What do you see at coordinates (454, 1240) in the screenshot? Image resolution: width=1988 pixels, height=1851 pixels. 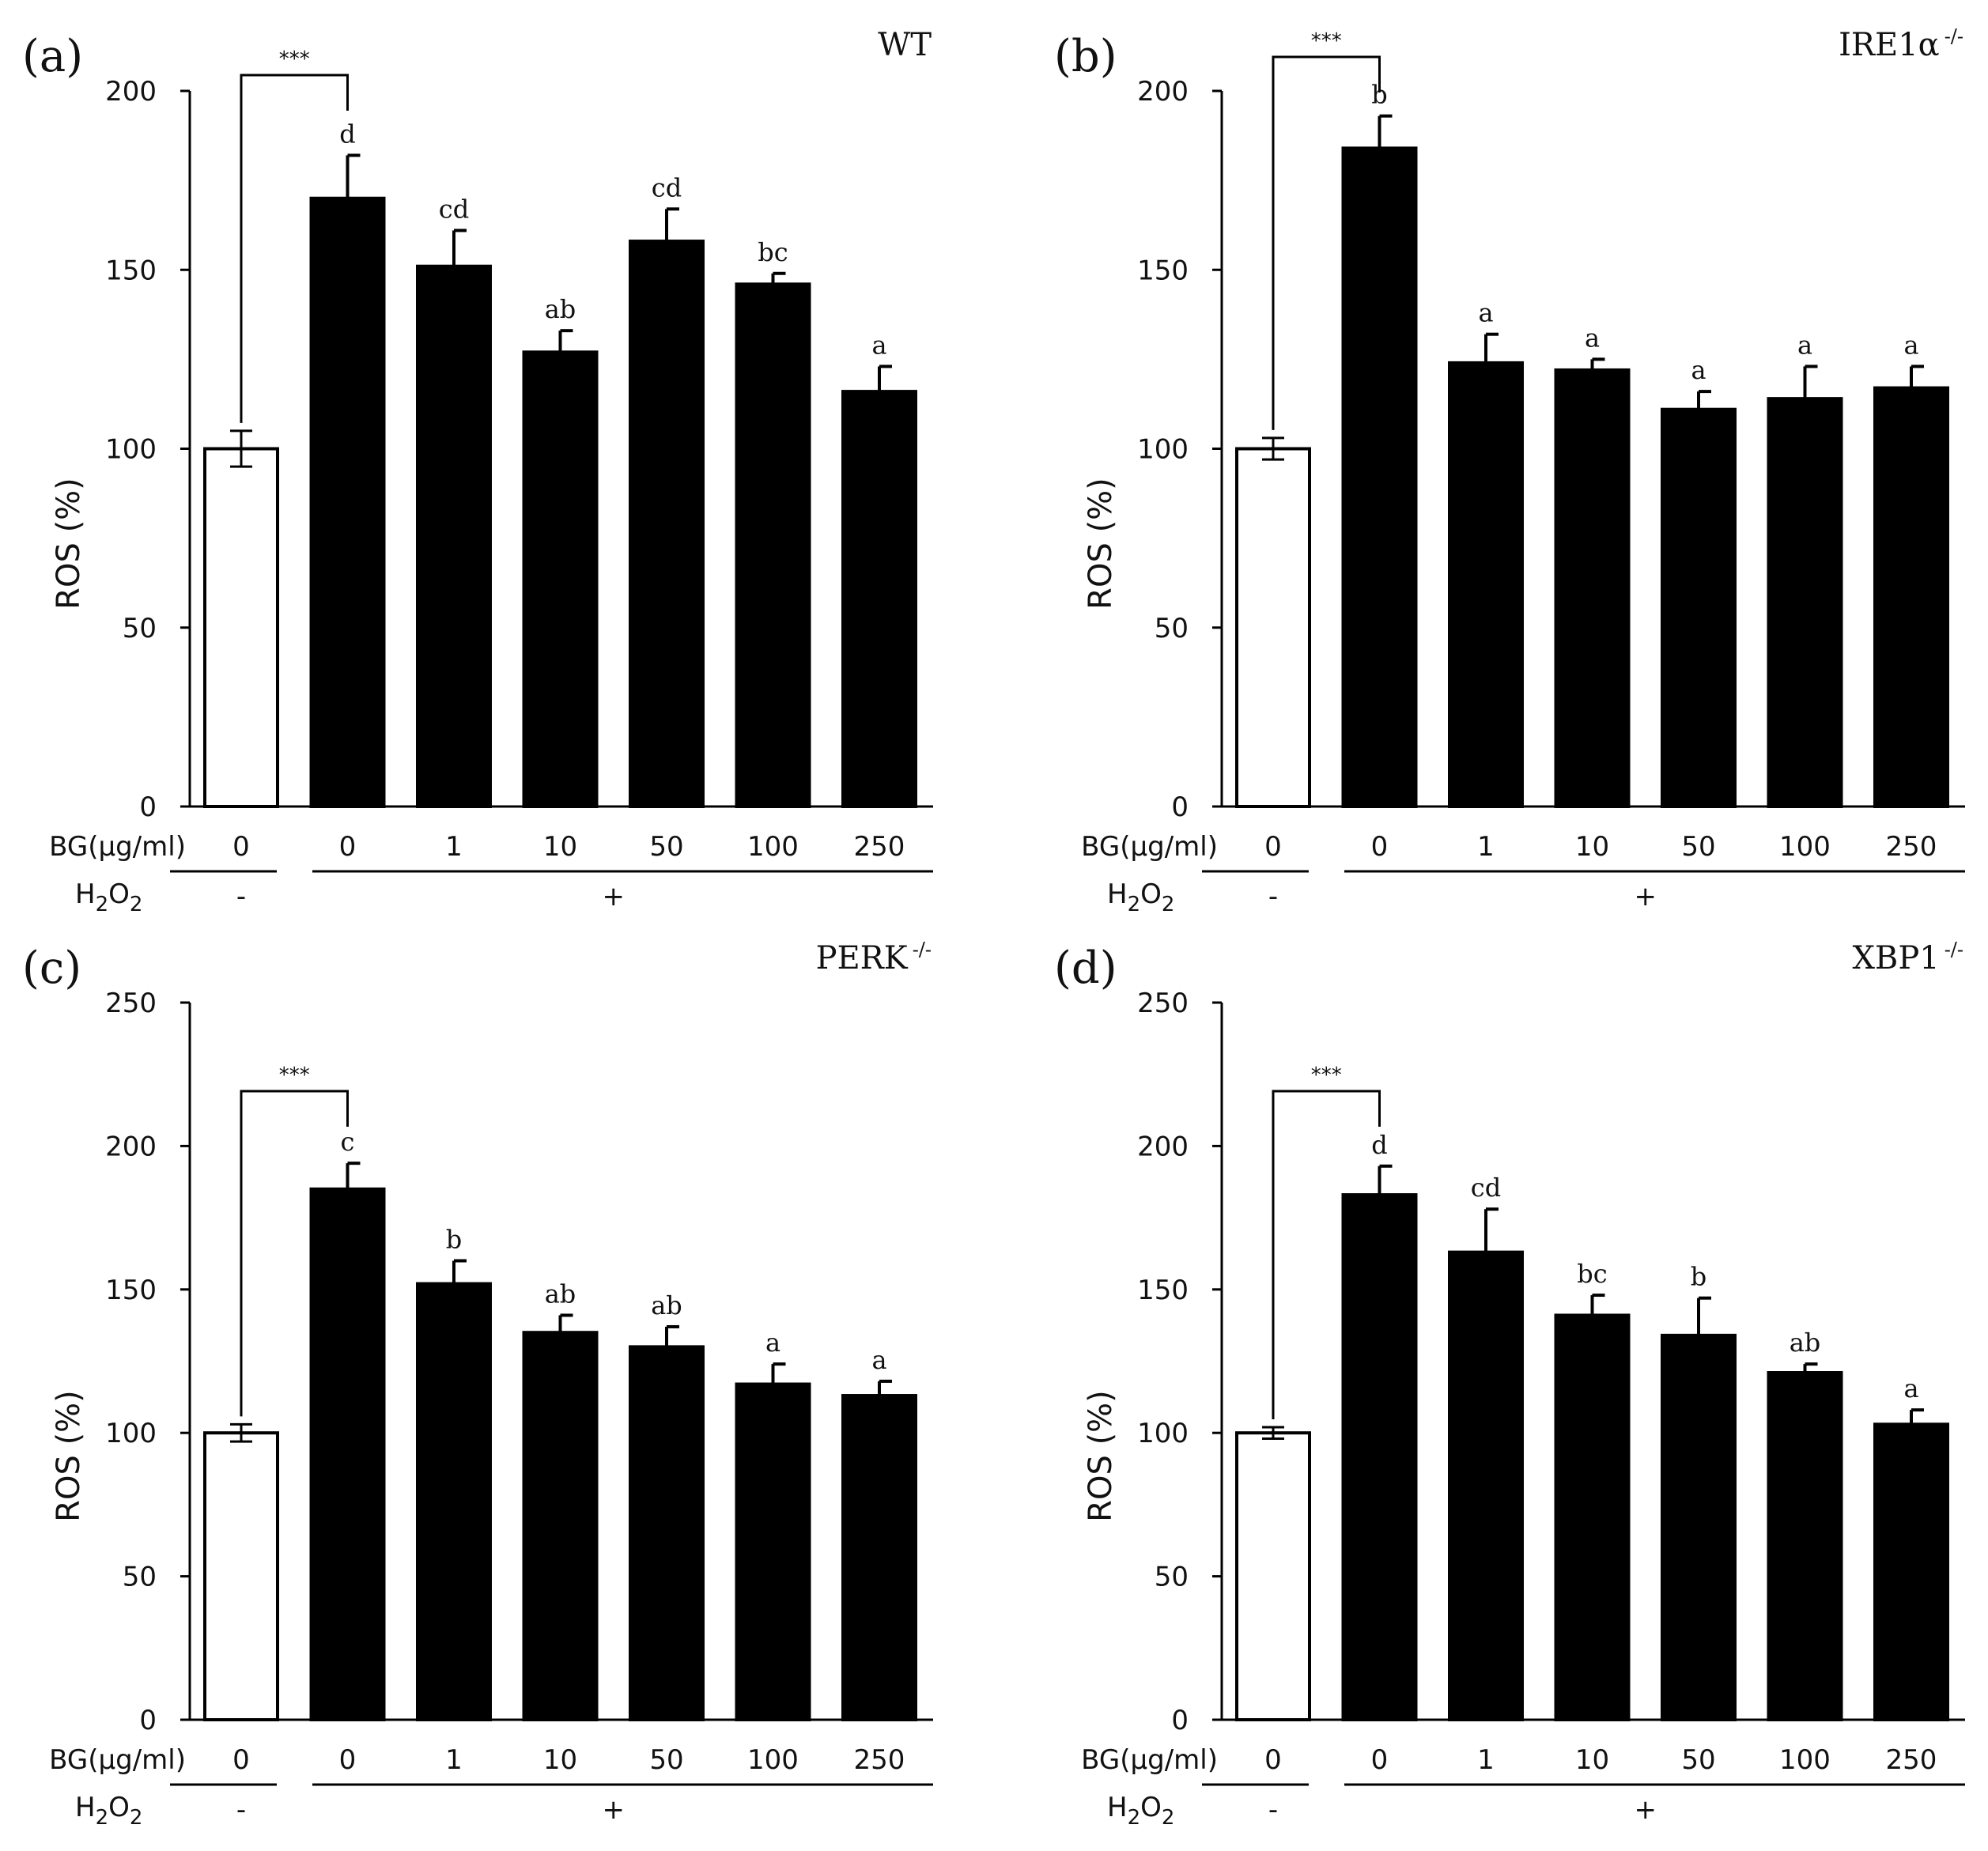 I see `significance-letter: b` at bounding box center [454, 1240].